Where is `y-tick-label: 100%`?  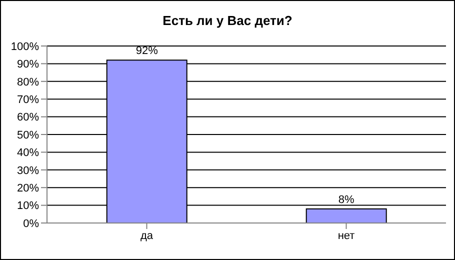
y-tick-label: 100% is located at coordinates (25, 46).